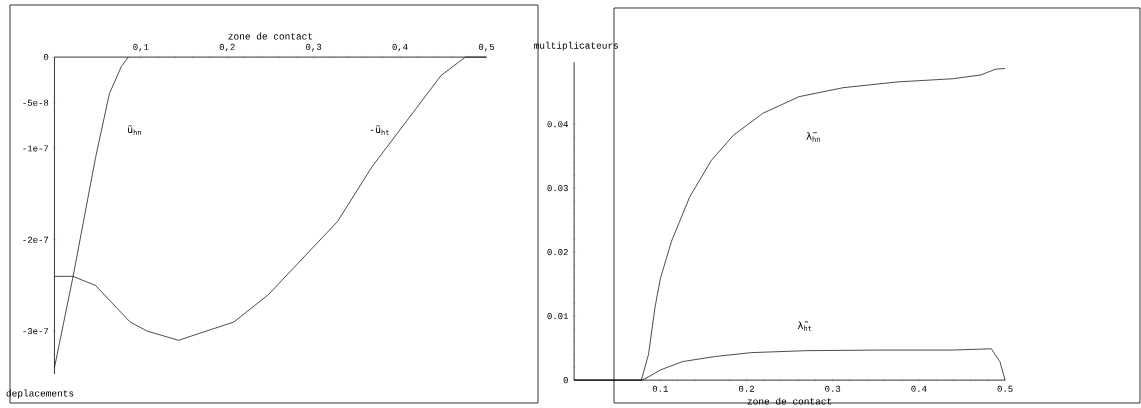 This screenshot has height=408, width=1141. What do you see at coordinates (746, 388) in the screenshot?
I see `x-tick-label: 0.2` at bounding box center [746, 388].